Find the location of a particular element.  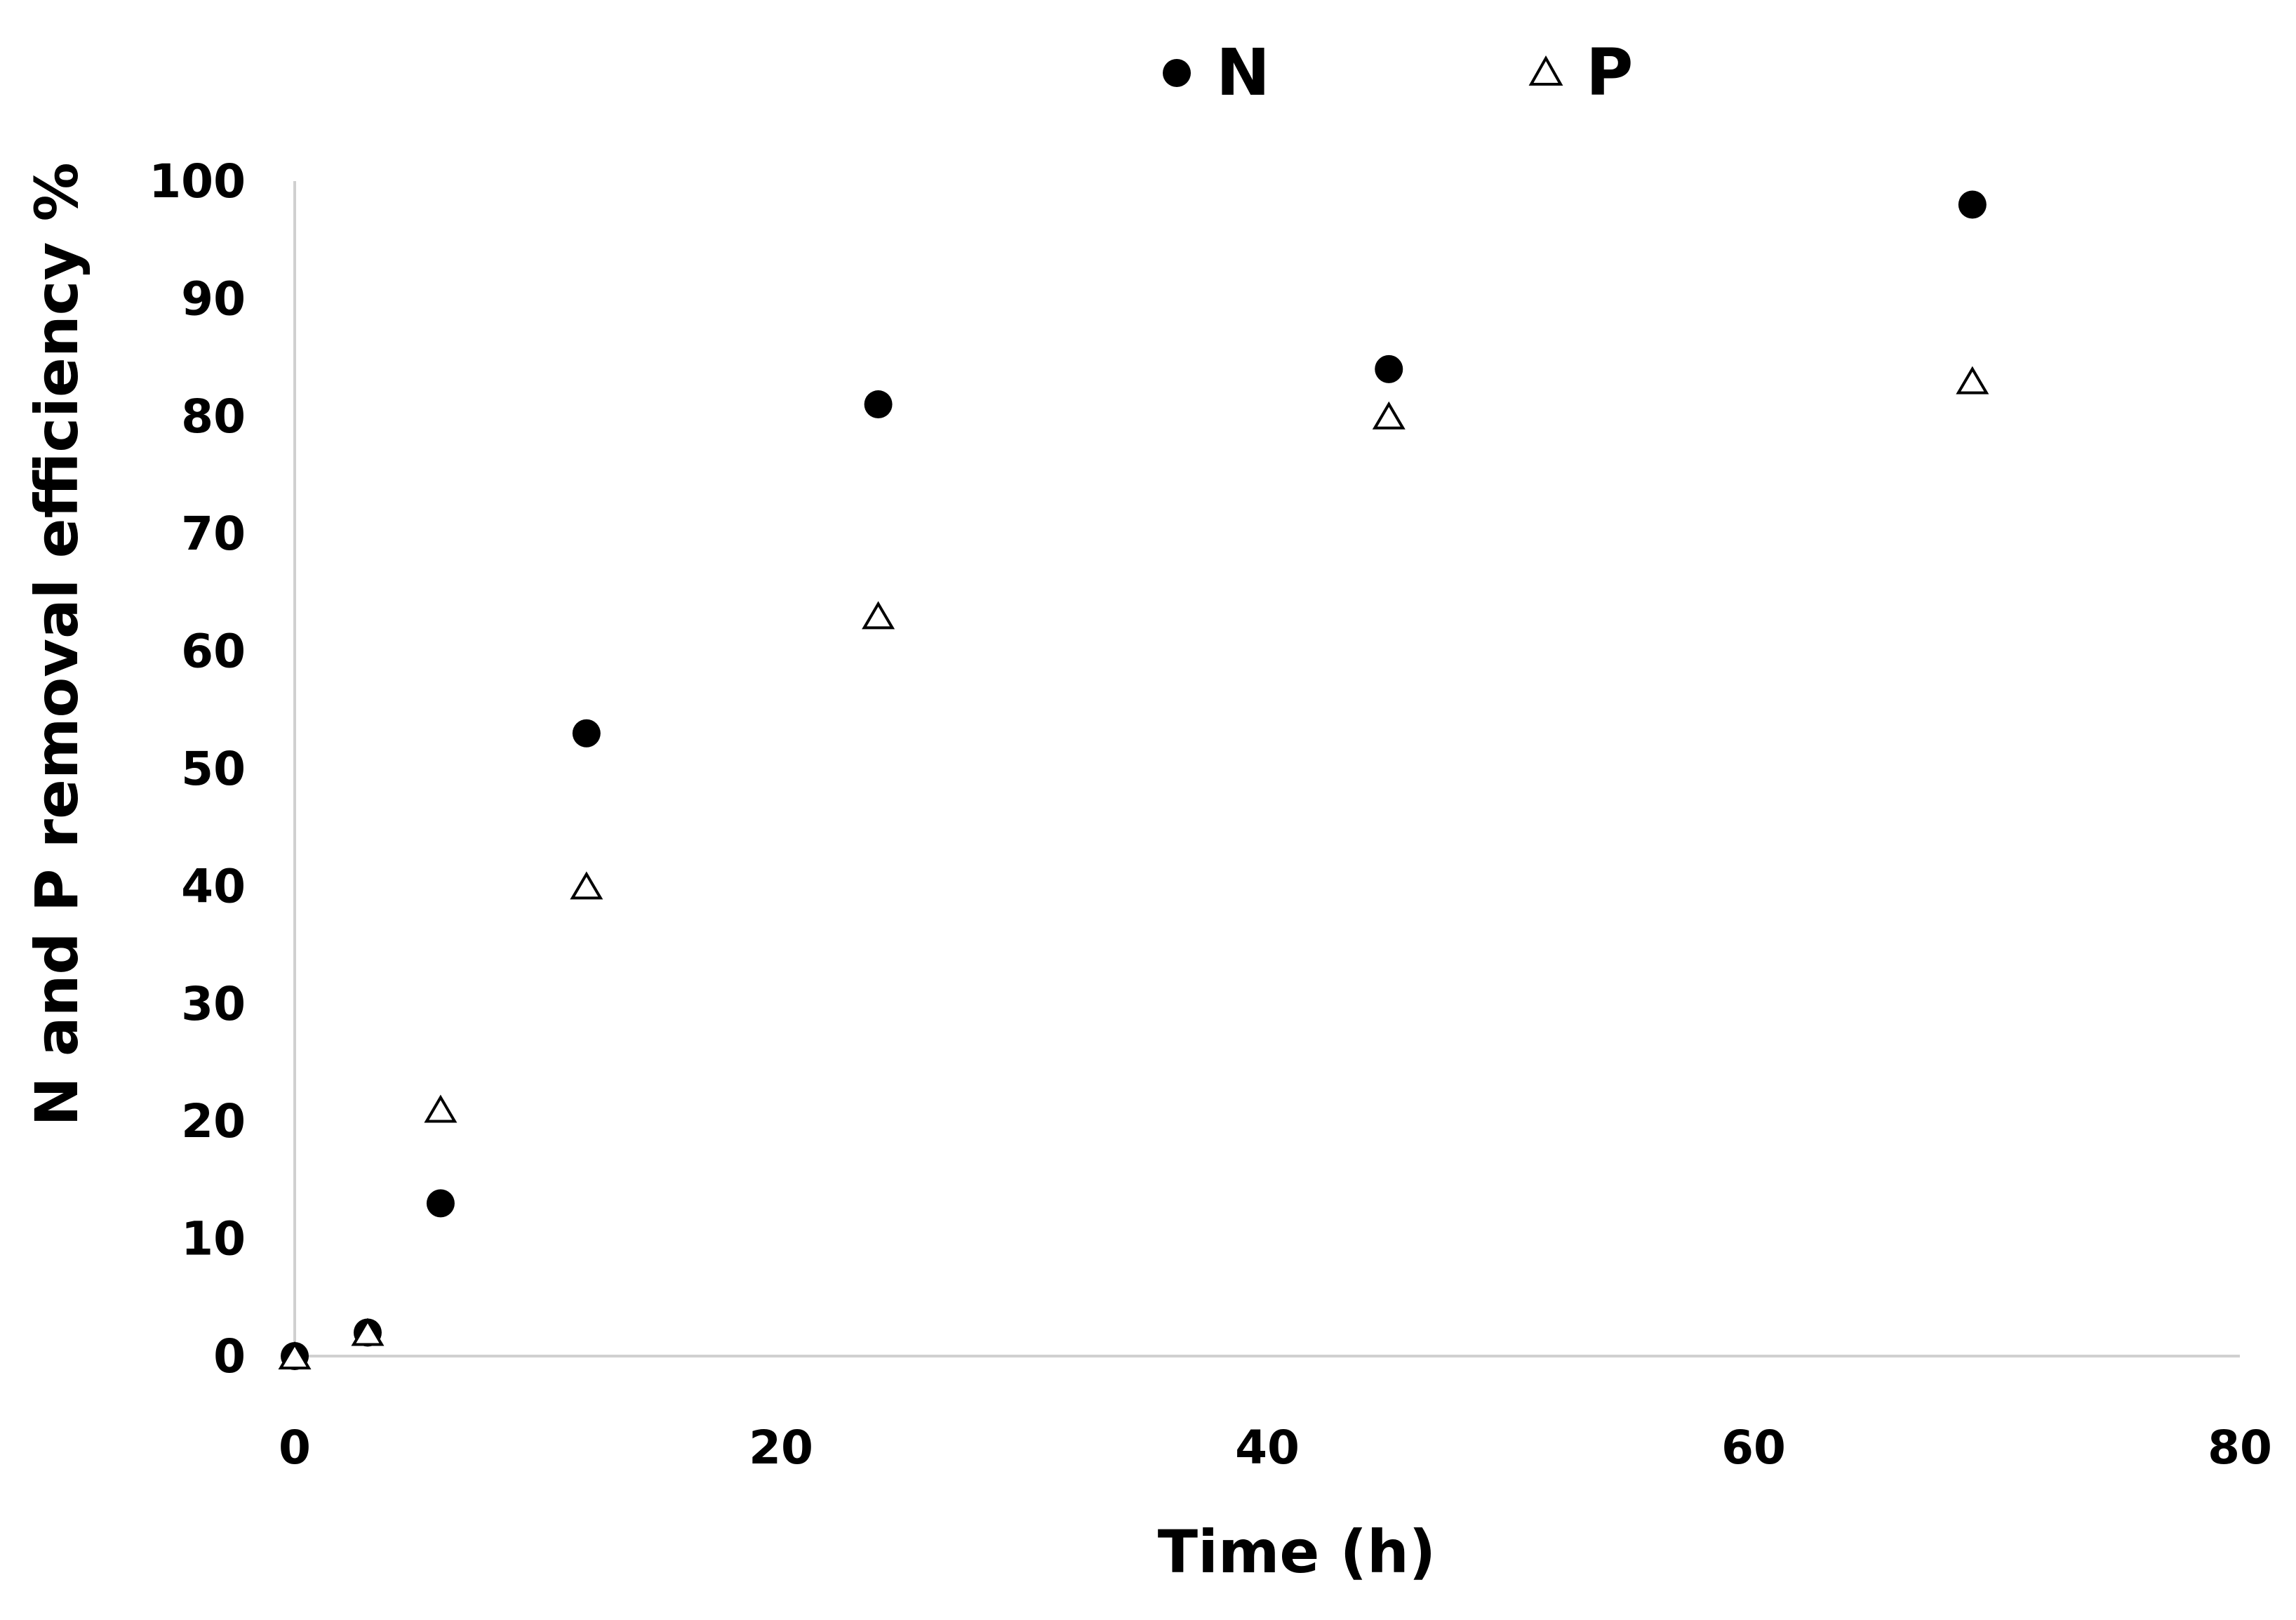

x-tick-label: 60 is located at coordinates (1753, 1448).